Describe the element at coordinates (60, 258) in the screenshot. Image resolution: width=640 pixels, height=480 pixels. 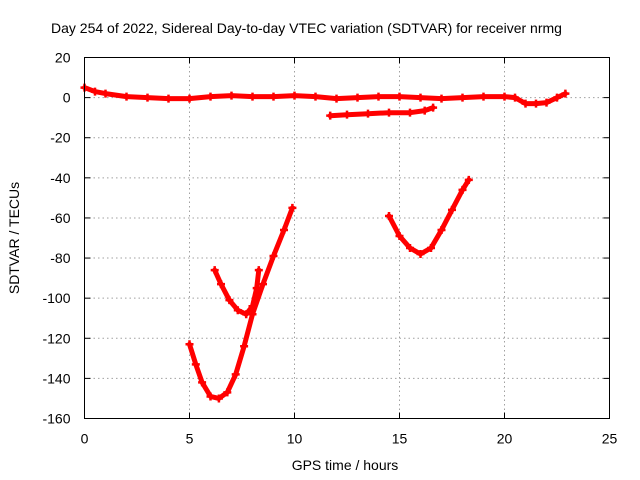
I see `y-tick-label: -80` at that location.